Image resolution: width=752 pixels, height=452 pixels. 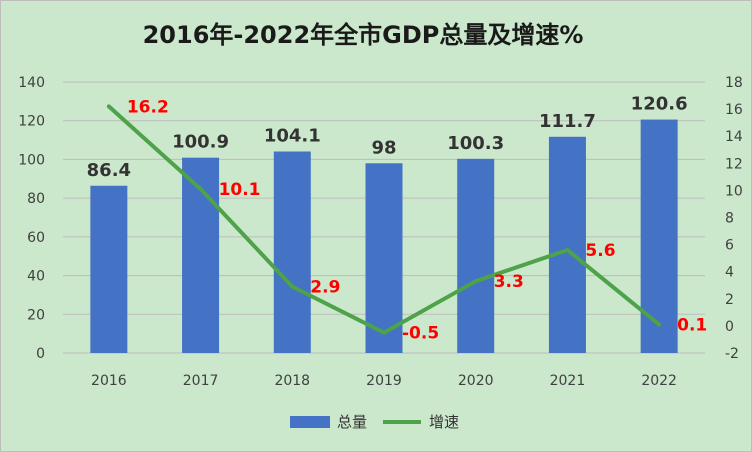 What do you see at coordinates (292, 135) in the screenshot?
I see `bar-value-label: 104.1` at bounding box center [292, 135].